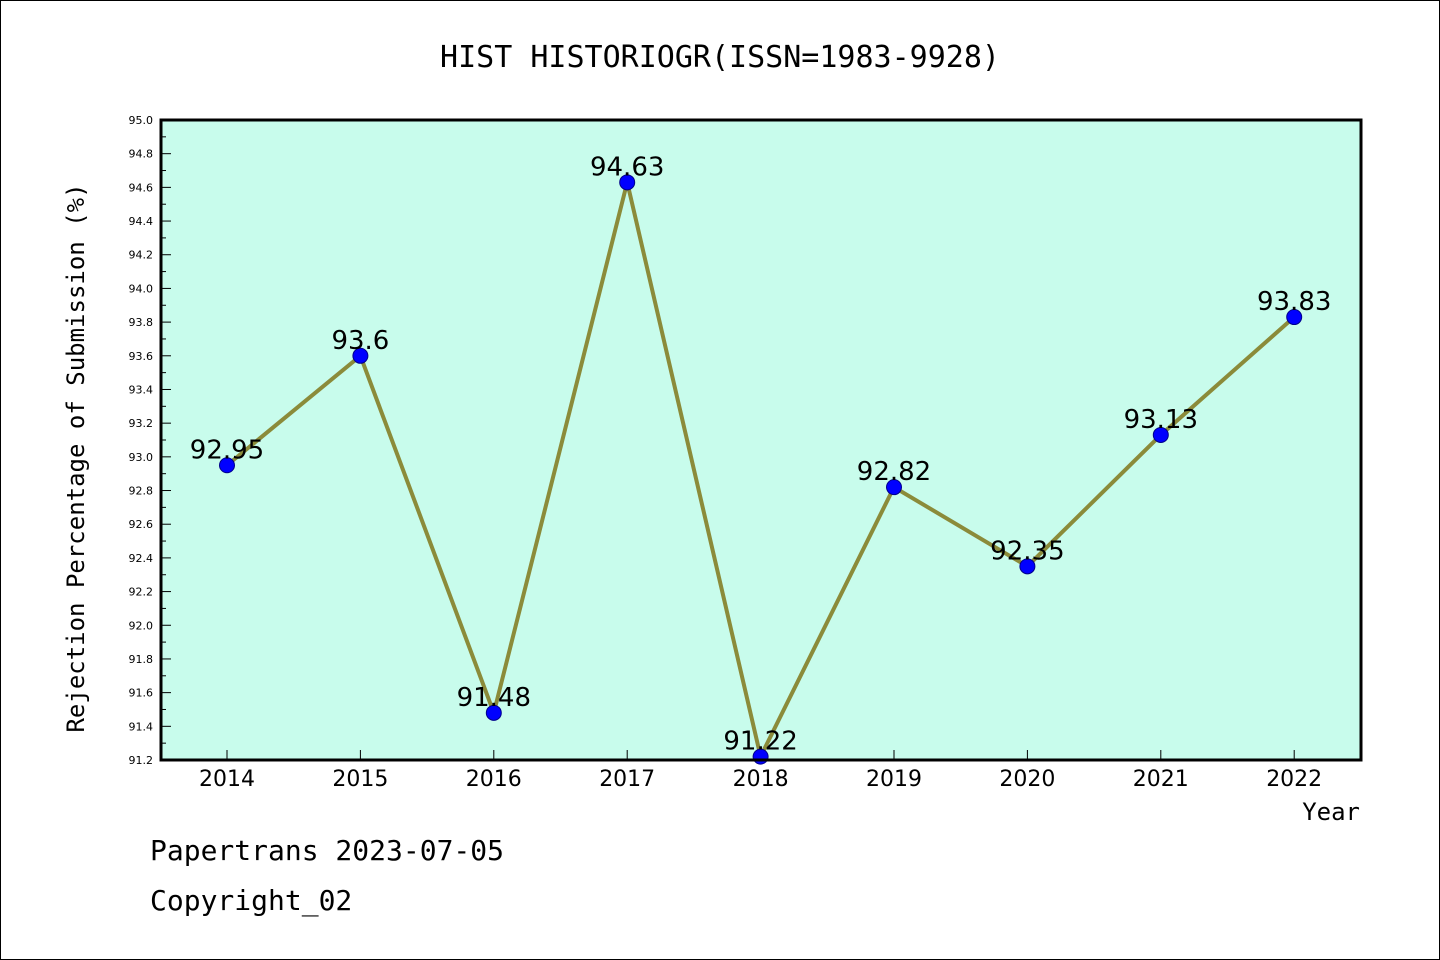 Image resolution: width=1440 pixels, height=960 pixels. I want to click on footer-copyright: Copyright_02, so click(251, 900).